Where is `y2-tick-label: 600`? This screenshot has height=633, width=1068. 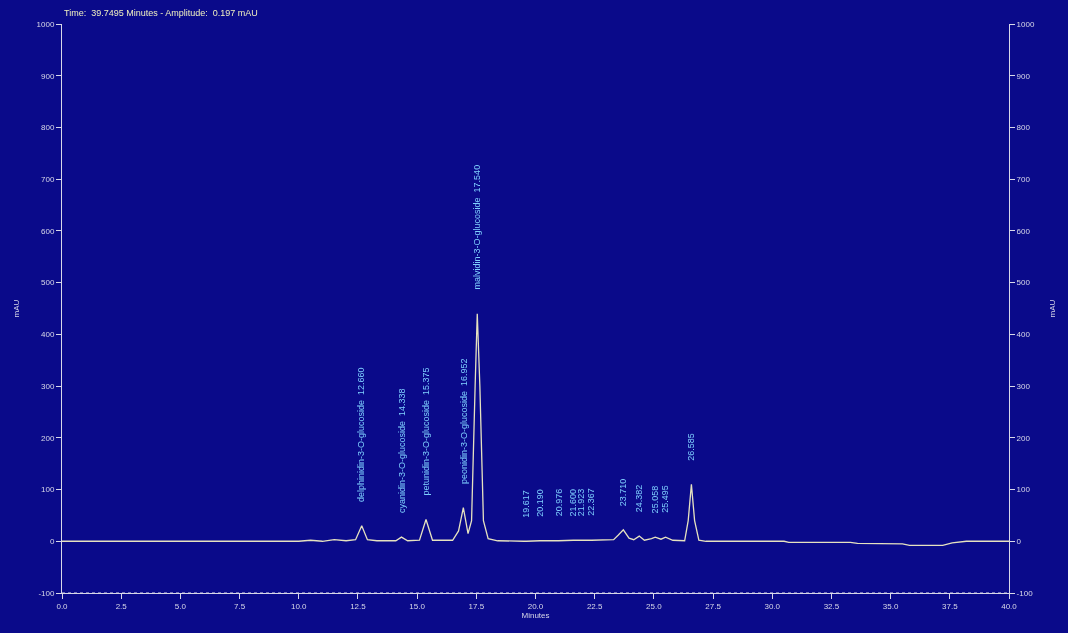 y2-tick-label: 600 is located at coordinates (1023, 231).